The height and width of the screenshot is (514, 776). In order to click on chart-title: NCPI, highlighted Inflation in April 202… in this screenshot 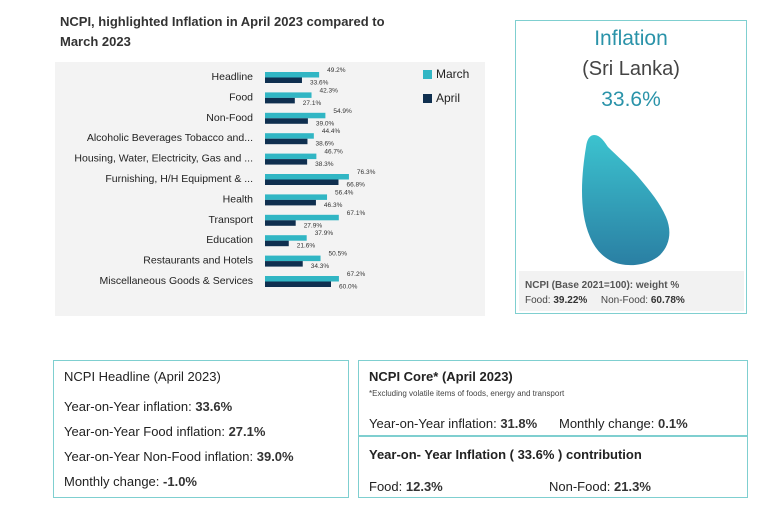, I will do `click(240, 32)`.